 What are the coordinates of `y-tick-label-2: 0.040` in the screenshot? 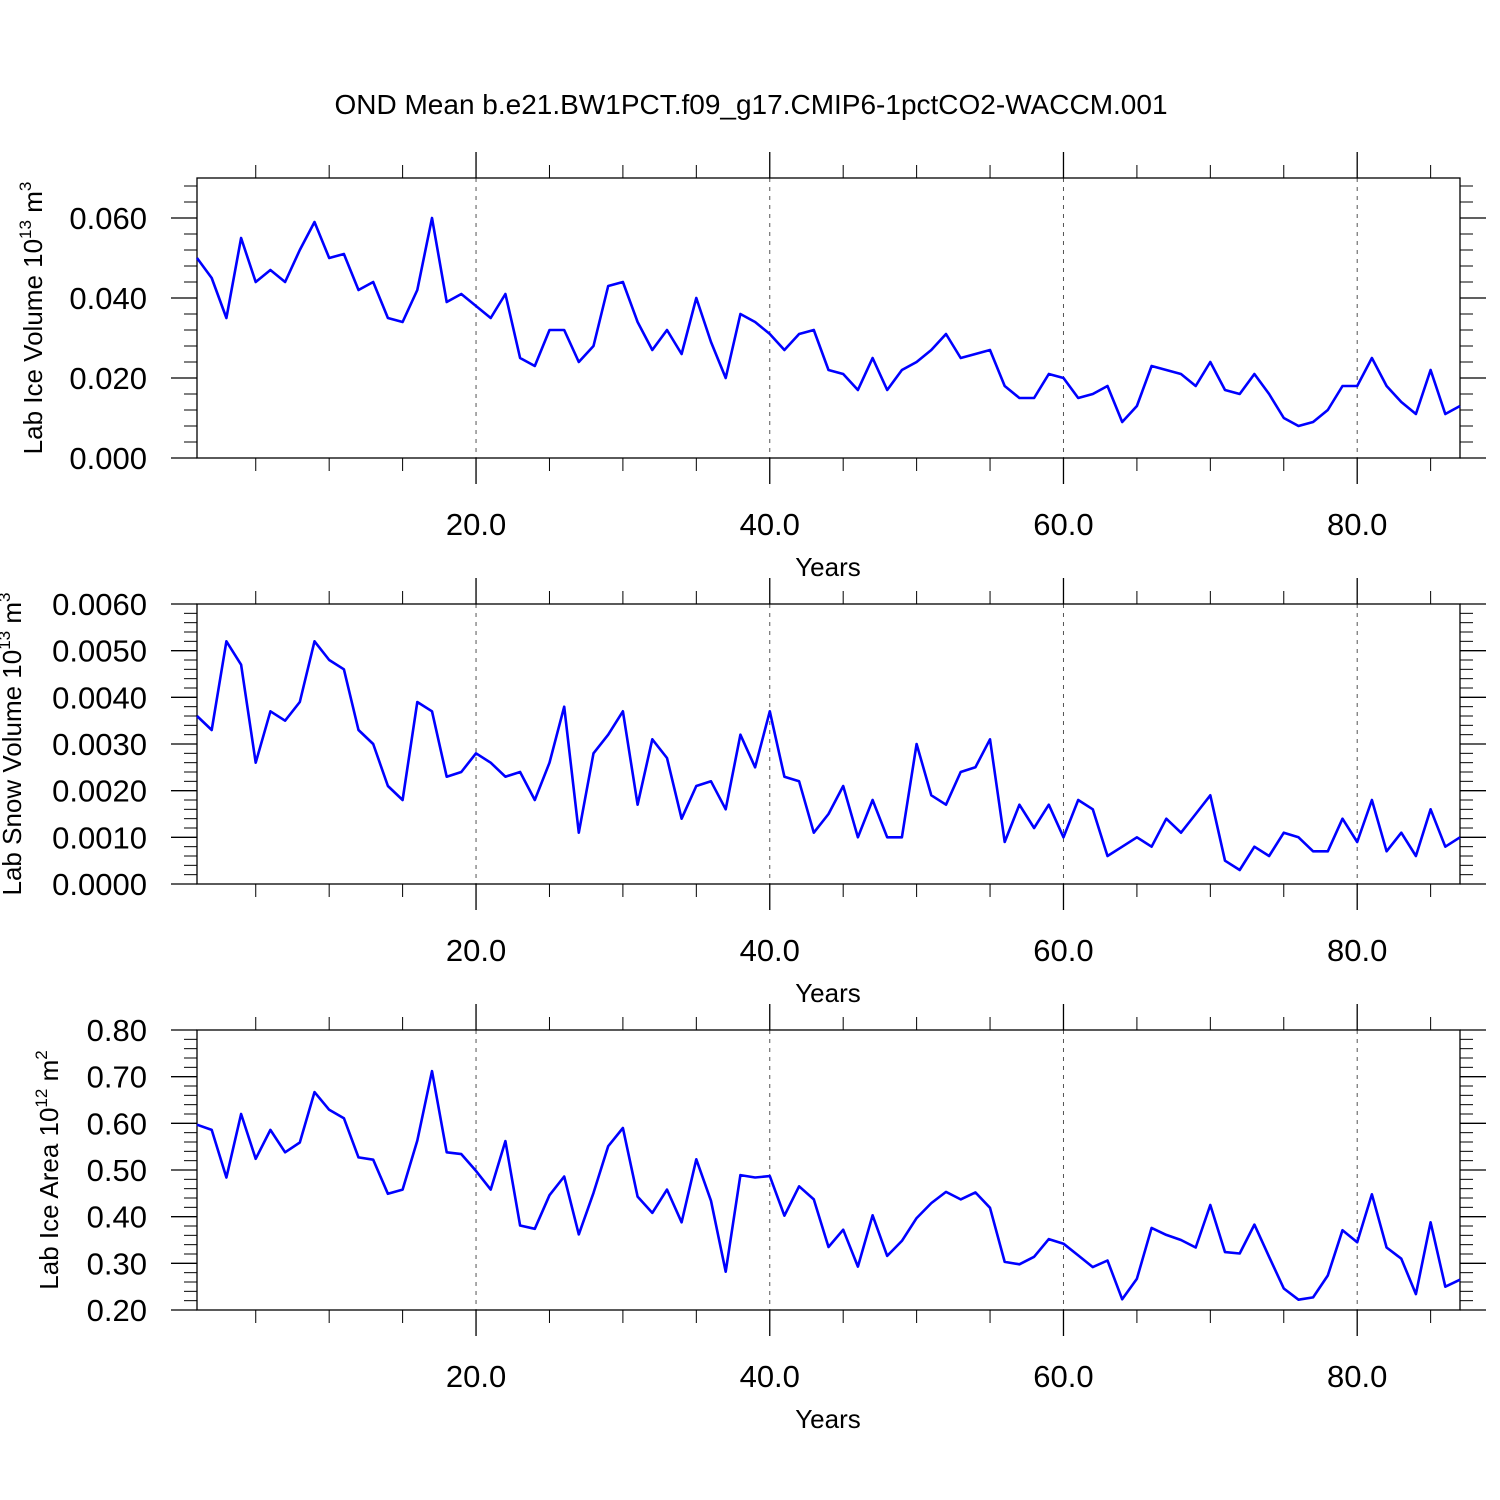 It's located at (108, 298).